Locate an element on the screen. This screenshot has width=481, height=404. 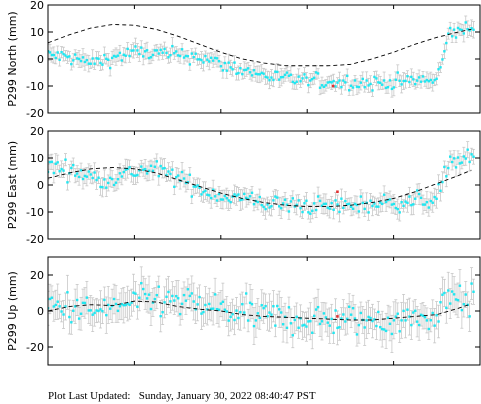
footer-timestamp: Sunday, January 30, 2022 08:40:47 PST is located at coordinates (227, 396).